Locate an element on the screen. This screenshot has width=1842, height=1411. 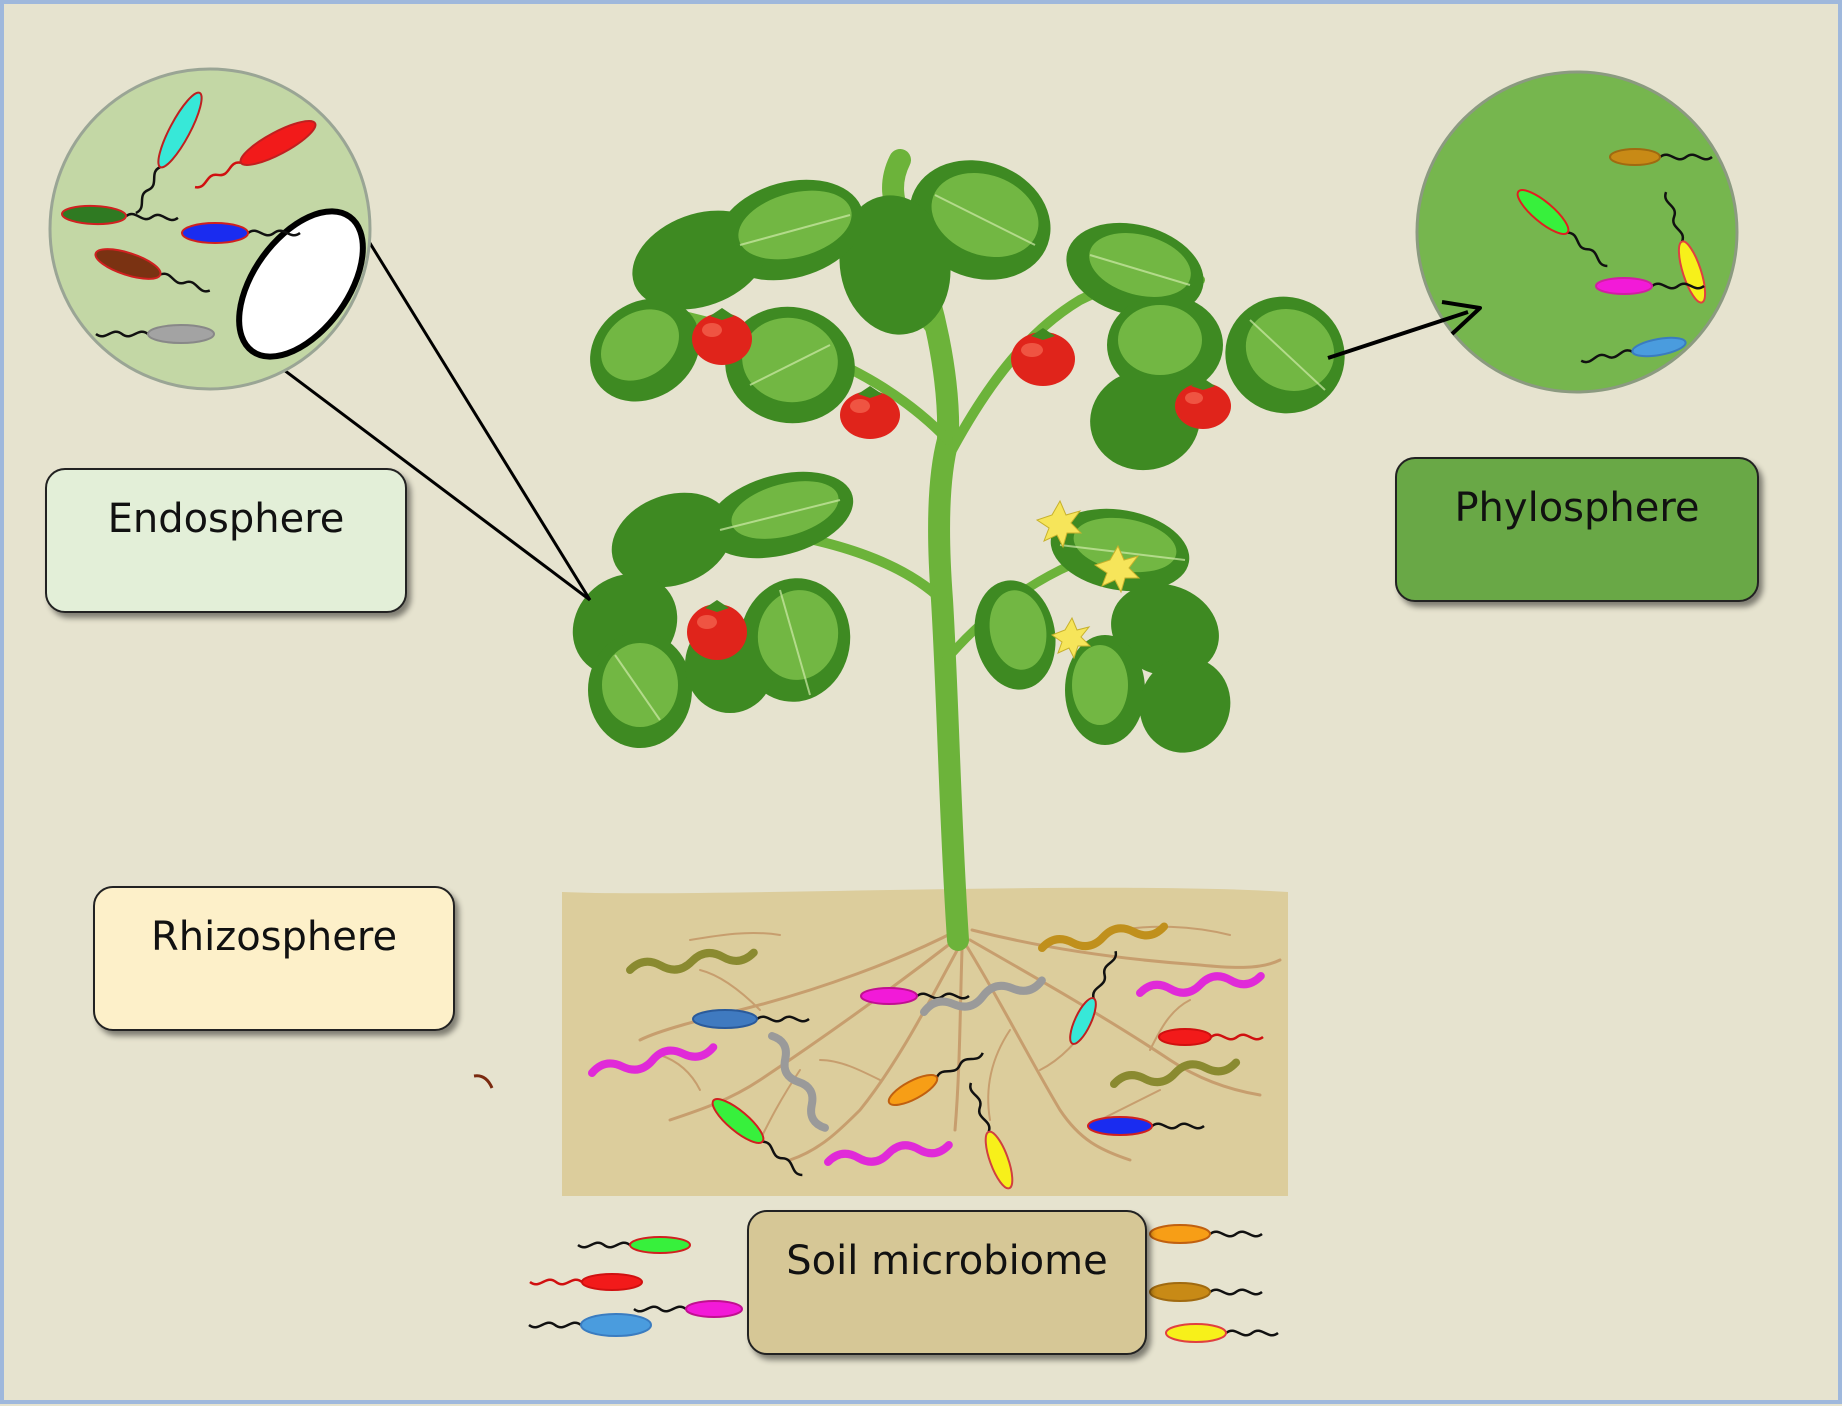
tomato-icon is located at coordinates (959, 484).